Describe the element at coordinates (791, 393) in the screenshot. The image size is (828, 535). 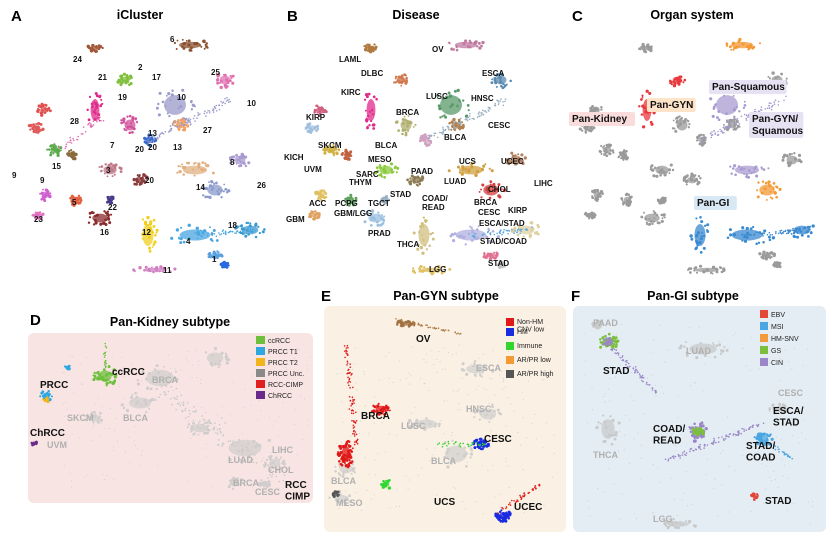
I see `gi-bg-label: CESC` at that location.